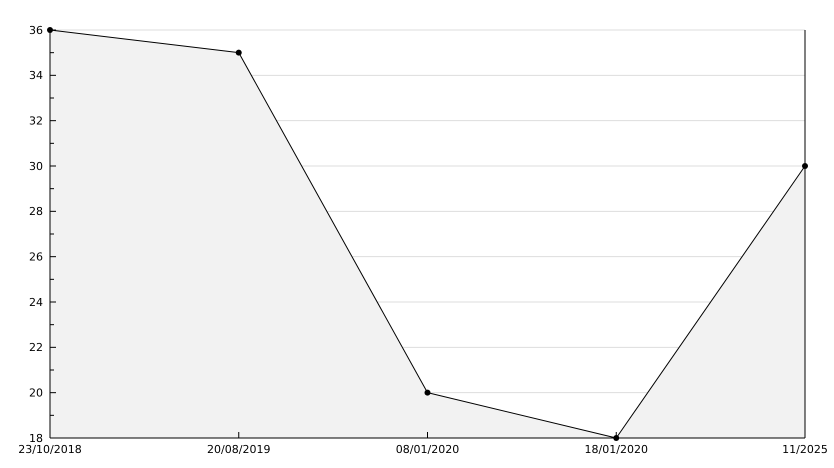 The width and height of the screenshot is (834, 468). I want to click on x-tick-label: 23/10/2018, so click(50, 449).